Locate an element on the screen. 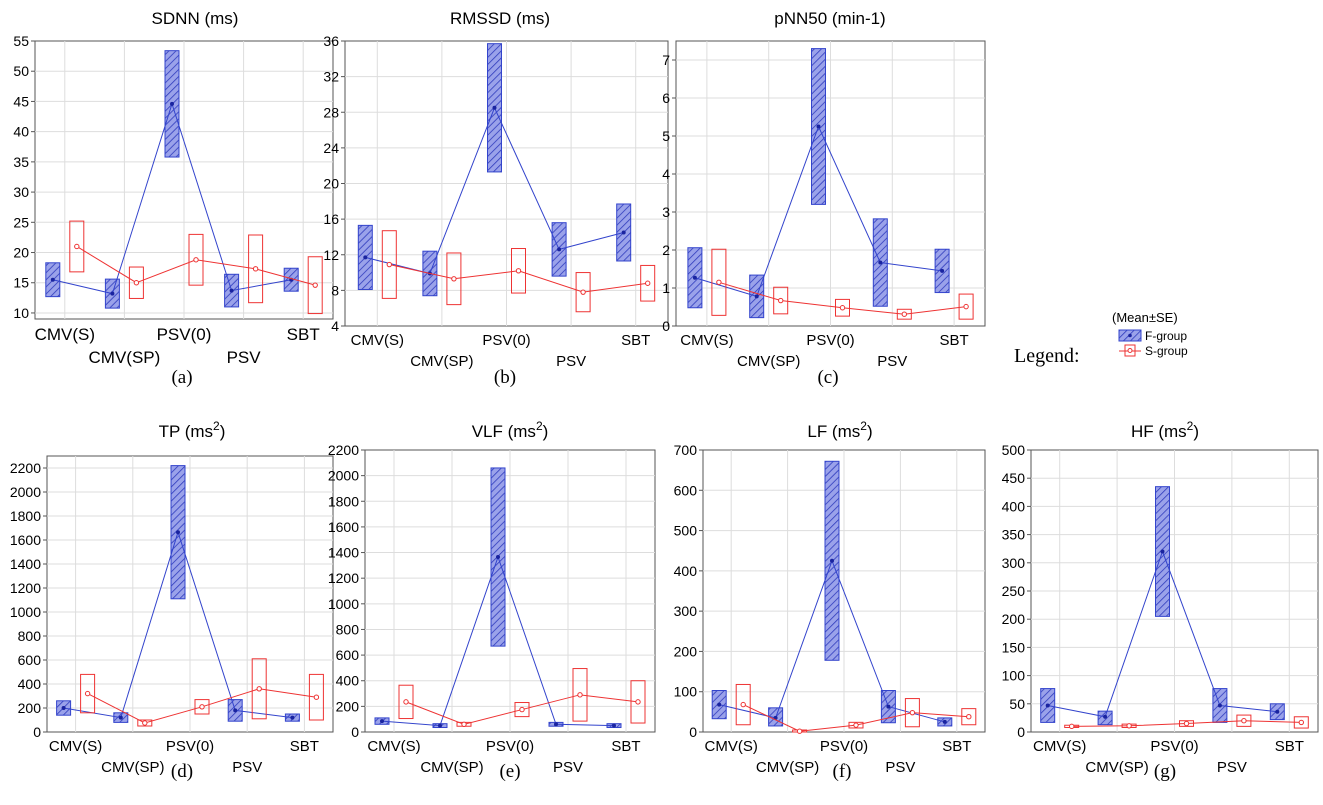 The image size is (1323, 805). legend-title: (Mean±SE) is located at coordinates (1145, 317).